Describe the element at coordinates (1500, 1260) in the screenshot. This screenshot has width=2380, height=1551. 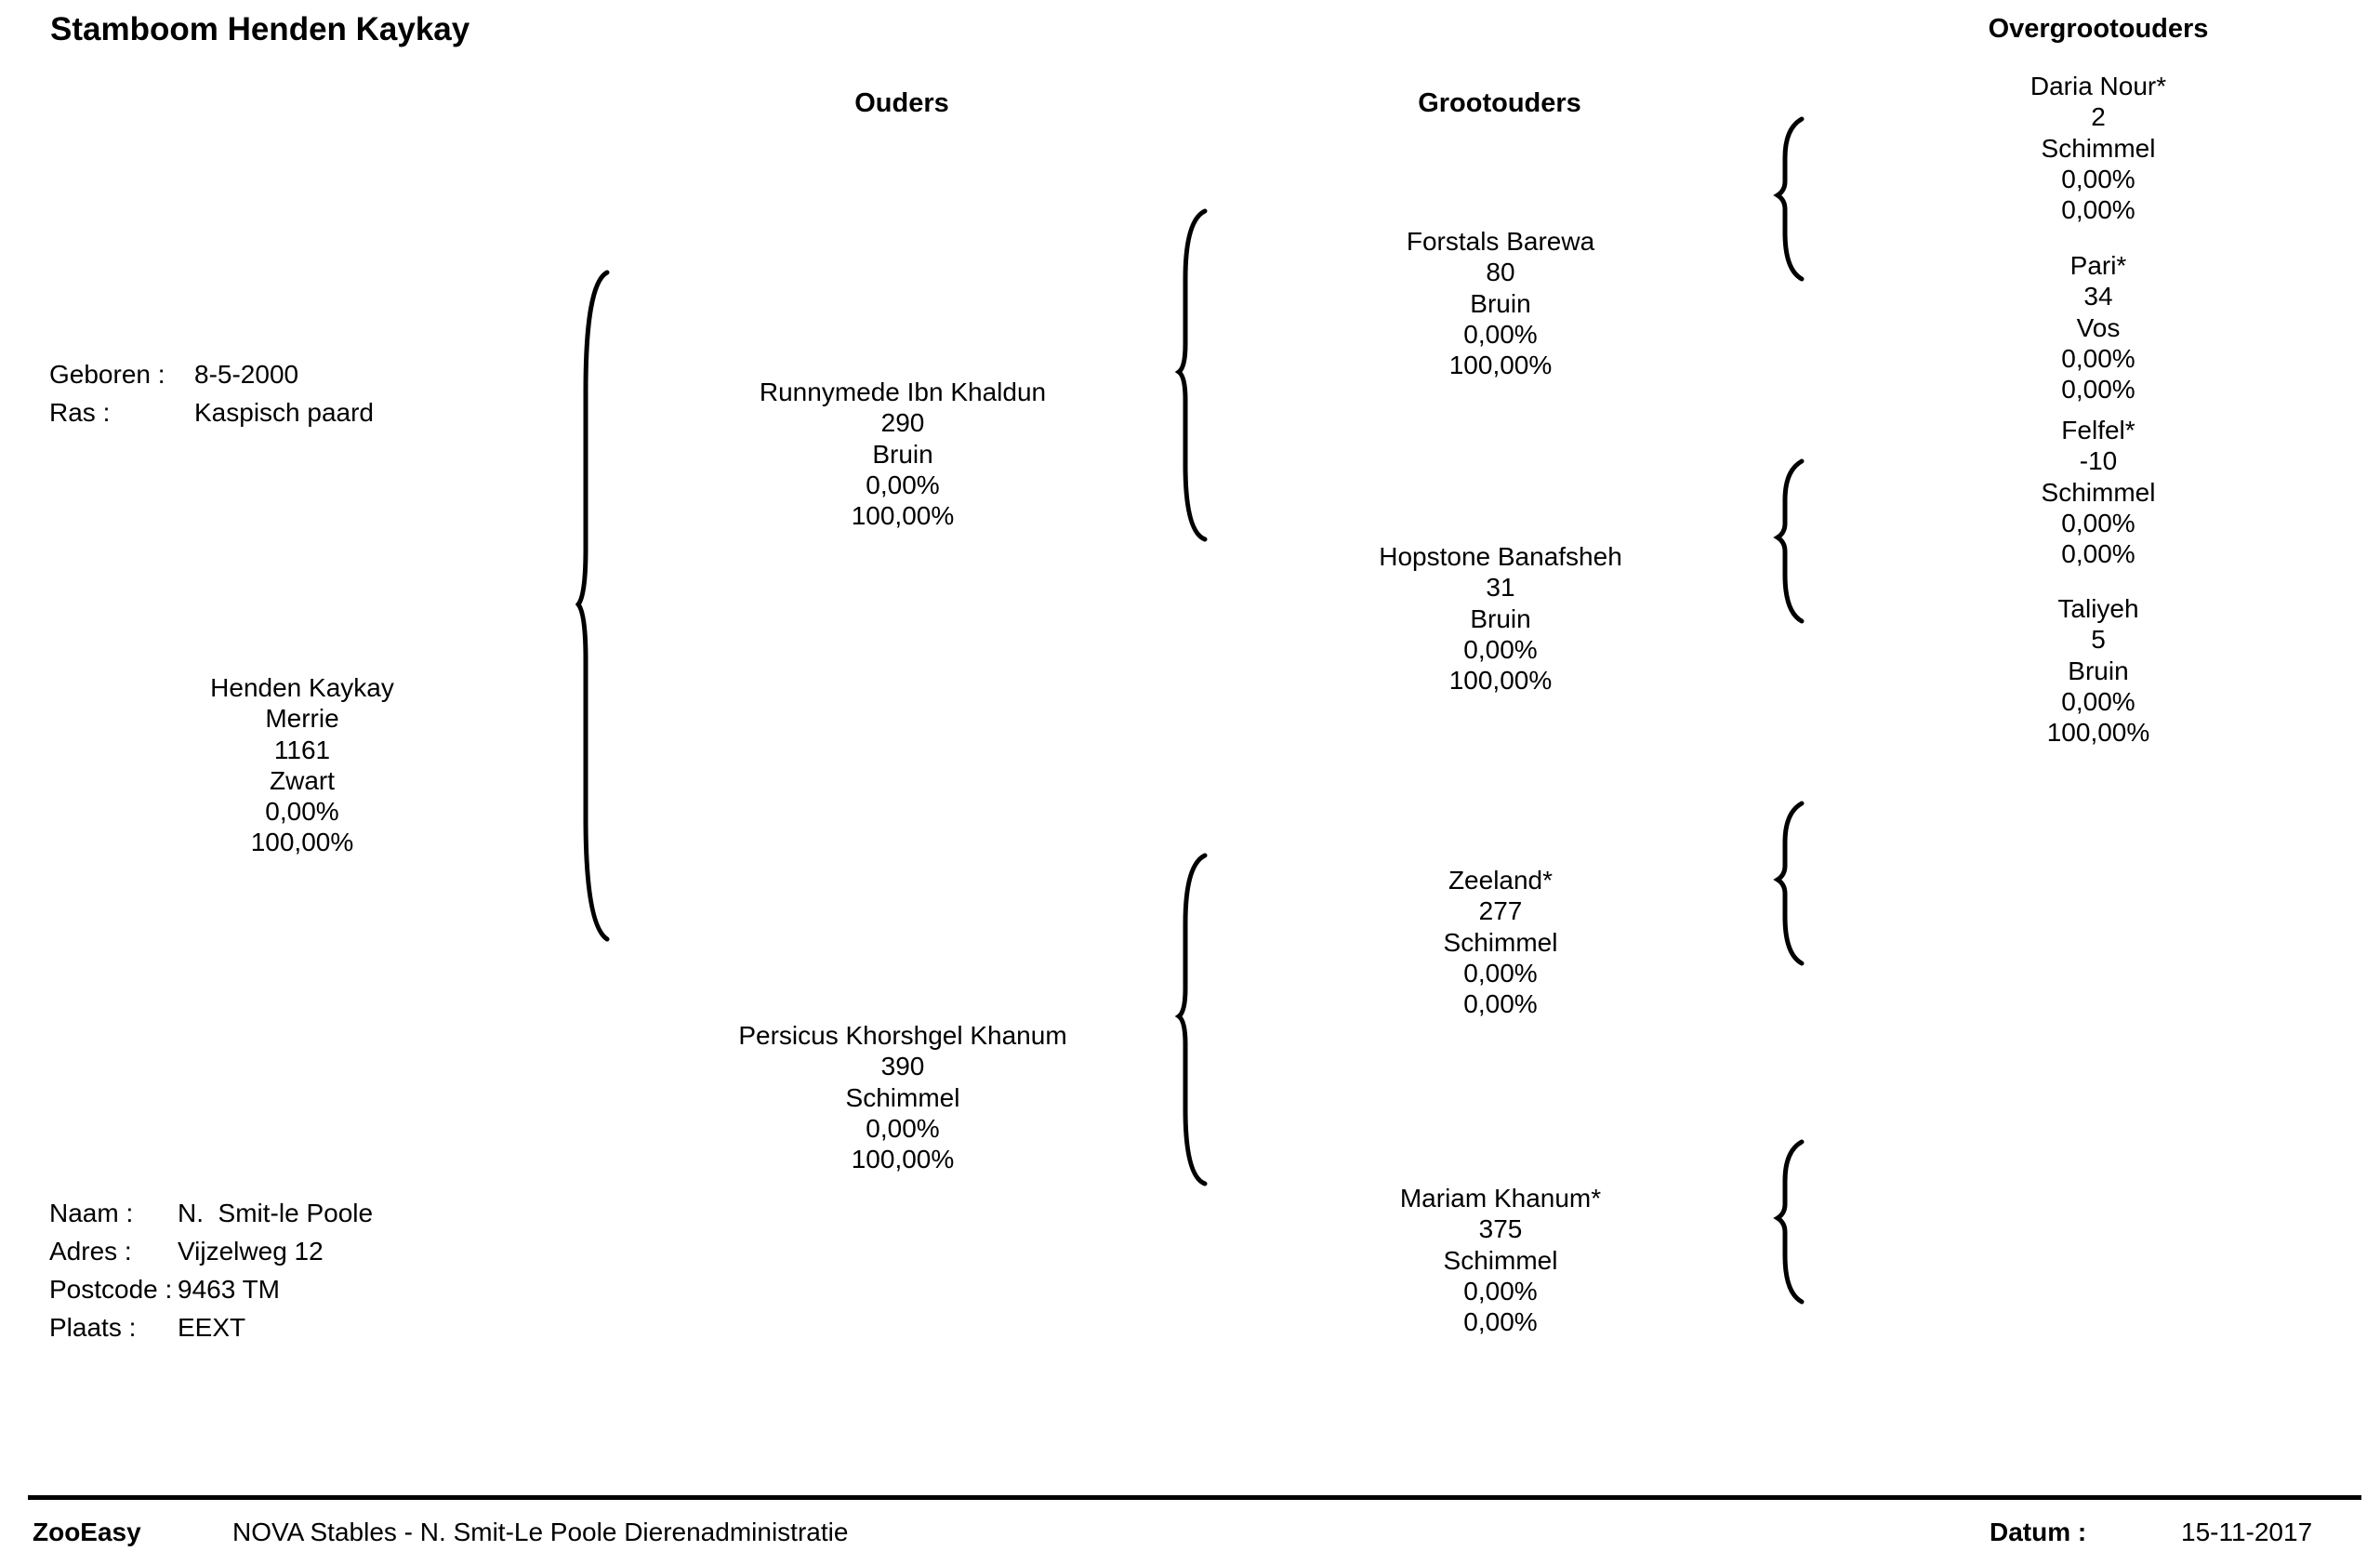
I see `grandparent-4: Mariam Khanum* 375 Schimmel 0,00% 0,00%` at that location.